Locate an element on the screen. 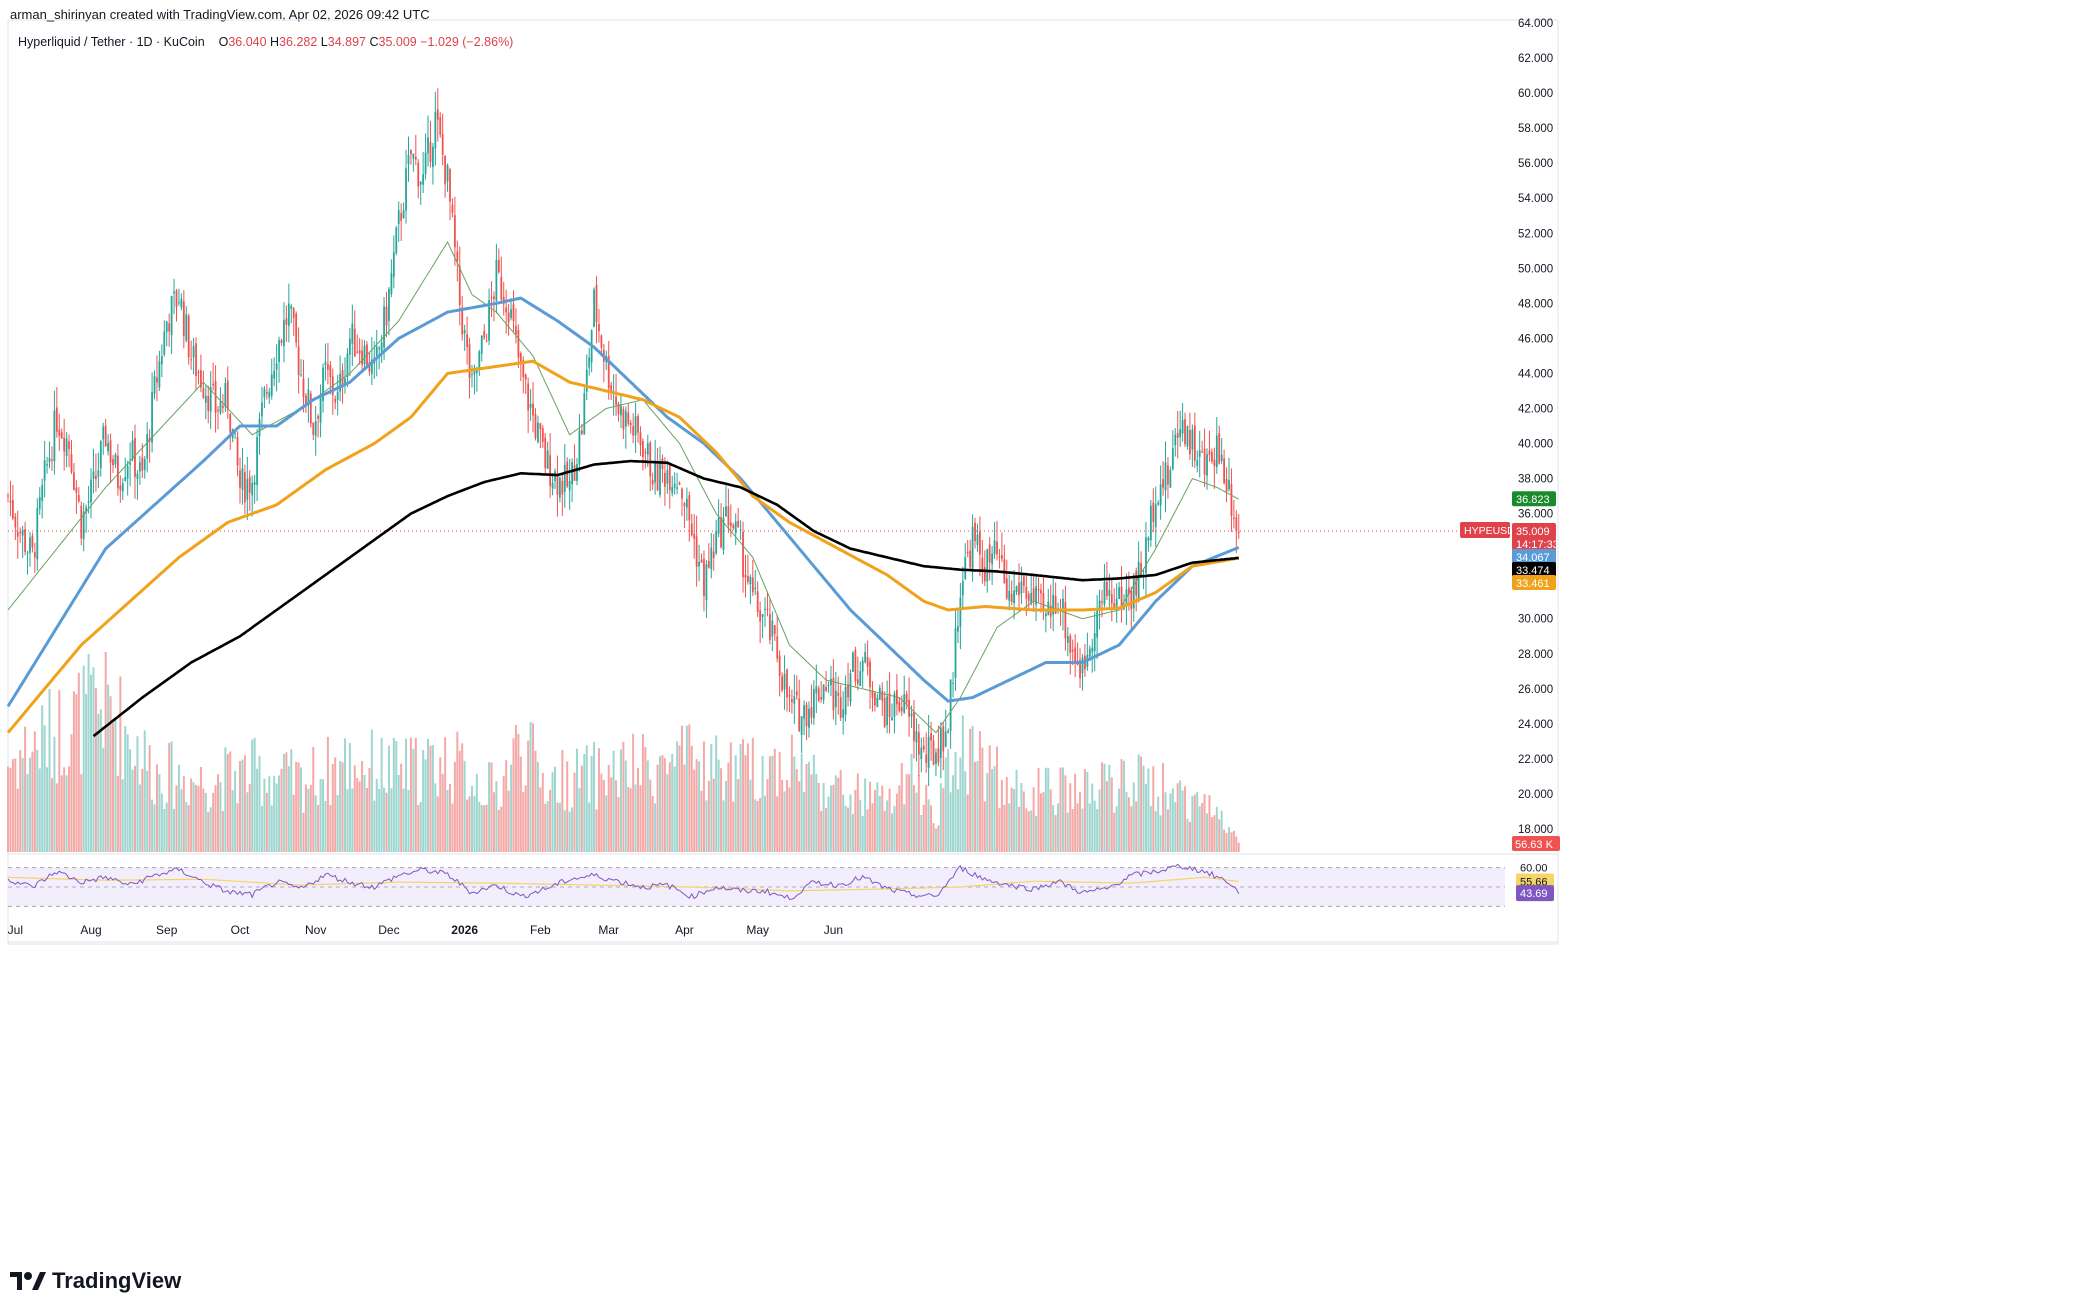  rsi-ma-line is located at coordinates (623, 884).